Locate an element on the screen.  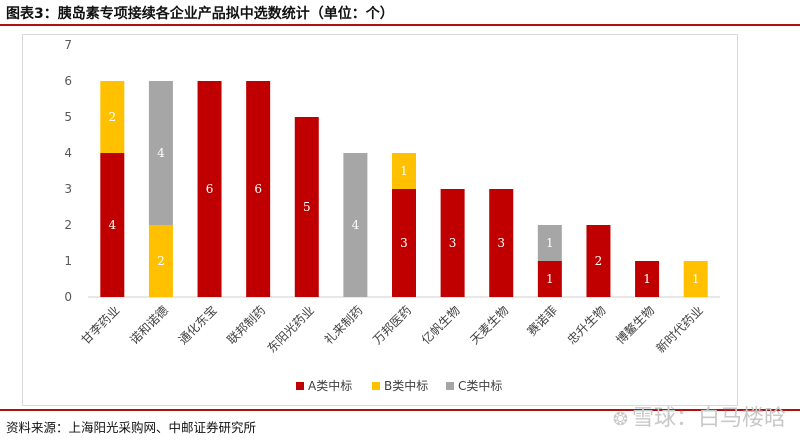
x-tick-label: 礼来制药 is located at coordinates (343, 325).